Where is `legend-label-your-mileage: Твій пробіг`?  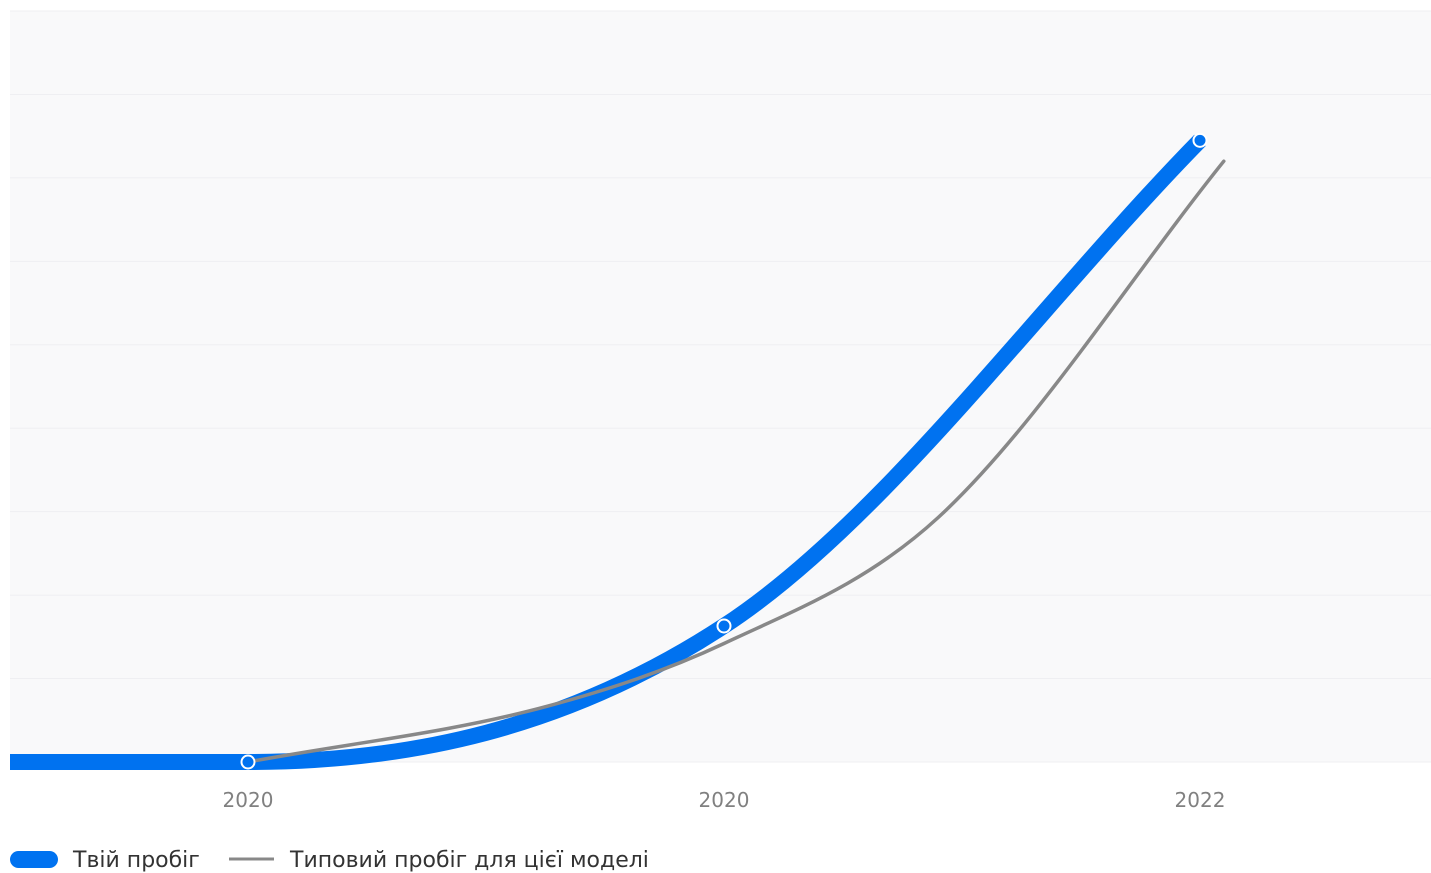 legend-label-your-mileage: Твій пробіг is located at coordinates (136, 860).